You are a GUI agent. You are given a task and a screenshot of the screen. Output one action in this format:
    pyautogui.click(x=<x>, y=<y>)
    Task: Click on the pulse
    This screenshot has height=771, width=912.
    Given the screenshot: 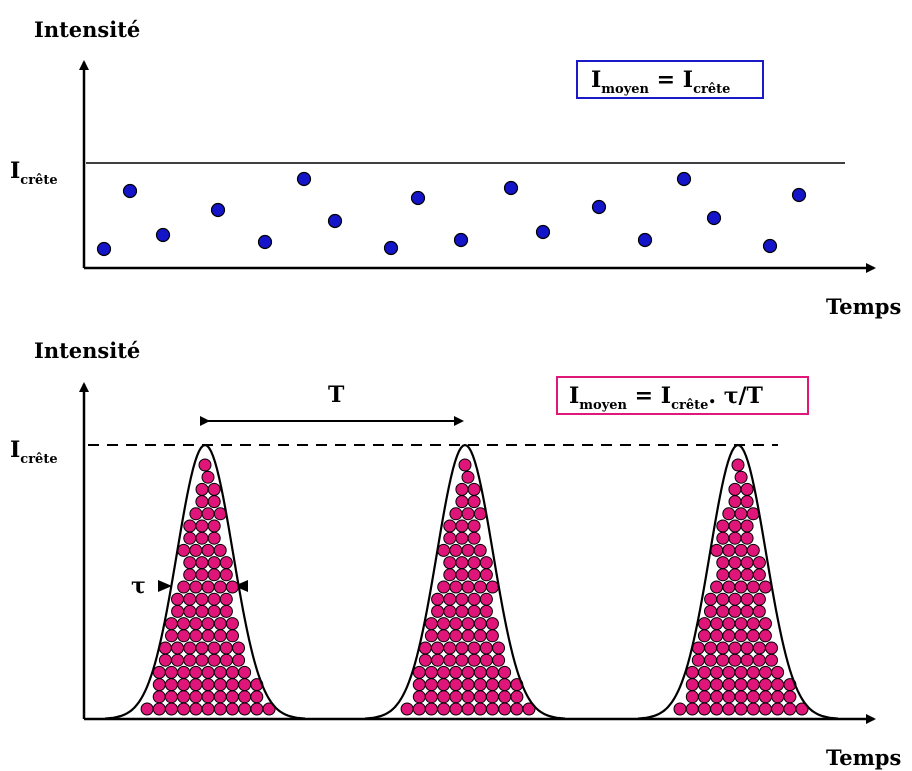 What is the action you would take?
    pyautogui.click(x=465, y=581)
    